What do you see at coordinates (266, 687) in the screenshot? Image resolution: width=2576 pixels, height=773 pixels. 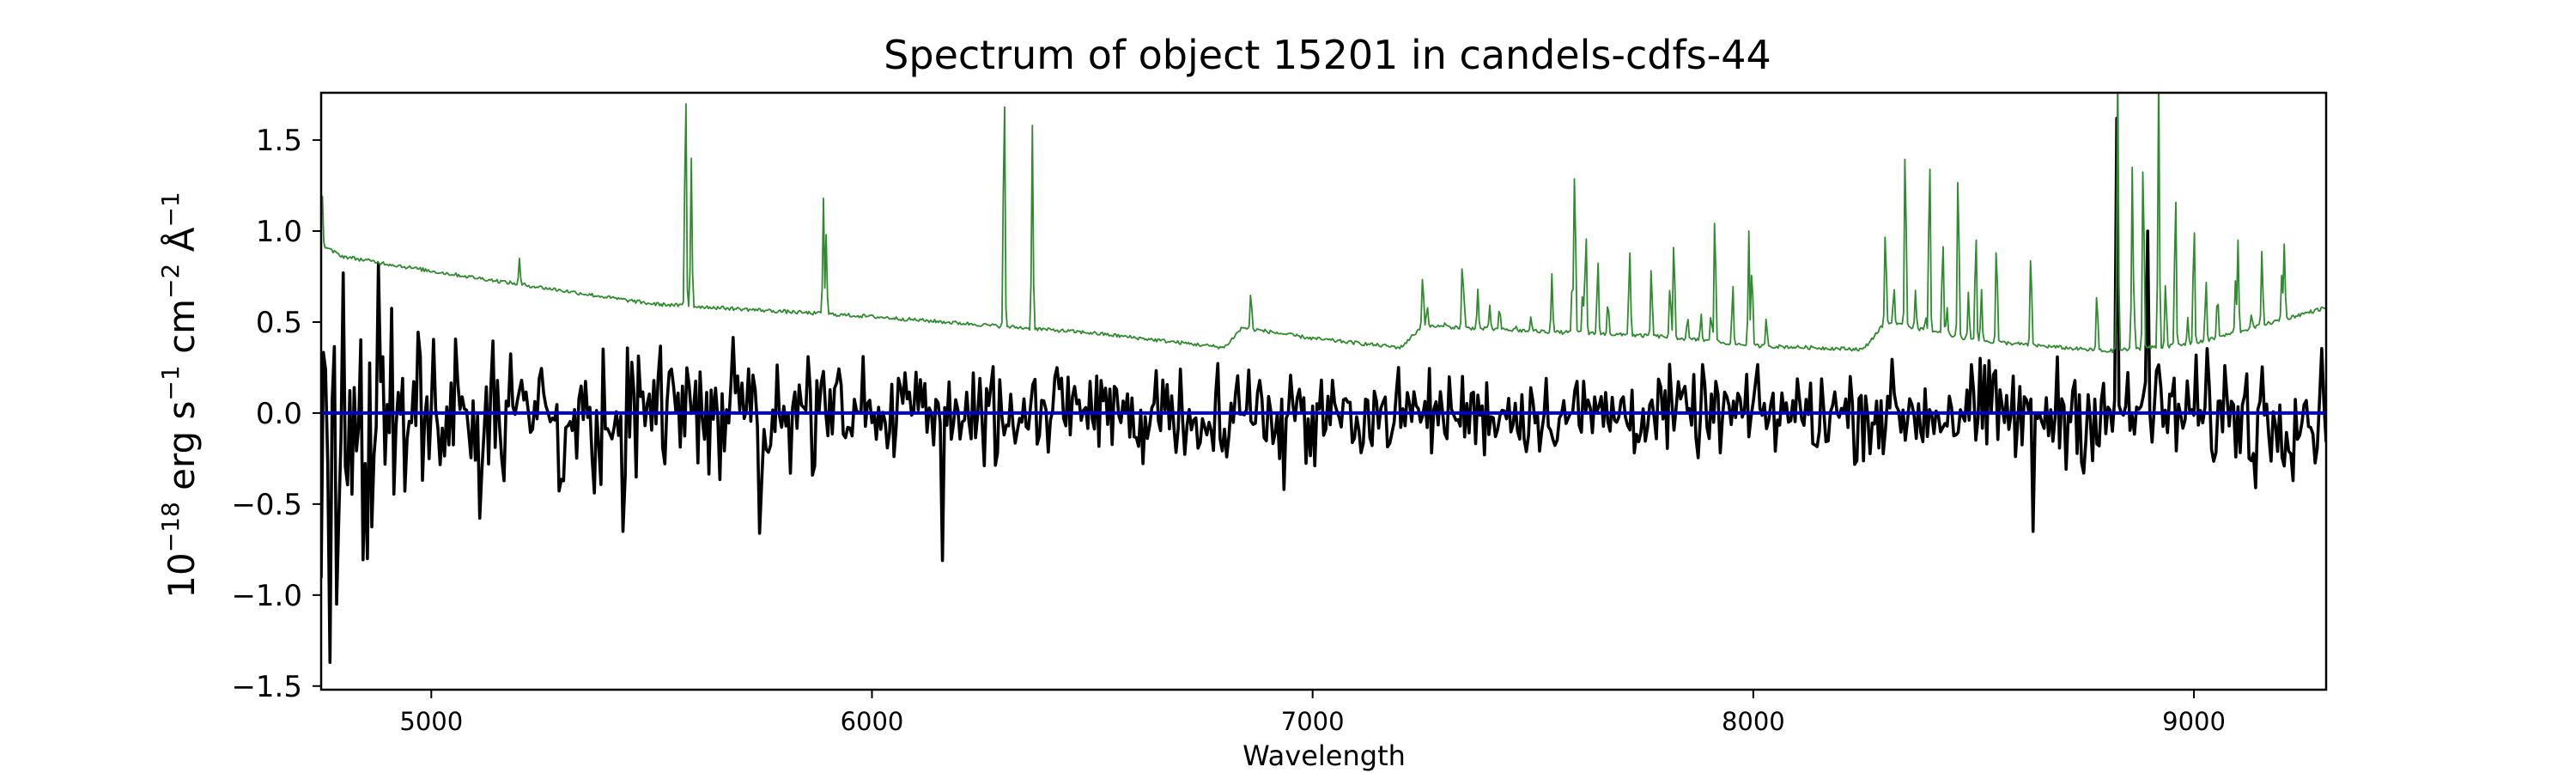 I see `y-tick-label: −1.5` at bounding box center [266, 687].